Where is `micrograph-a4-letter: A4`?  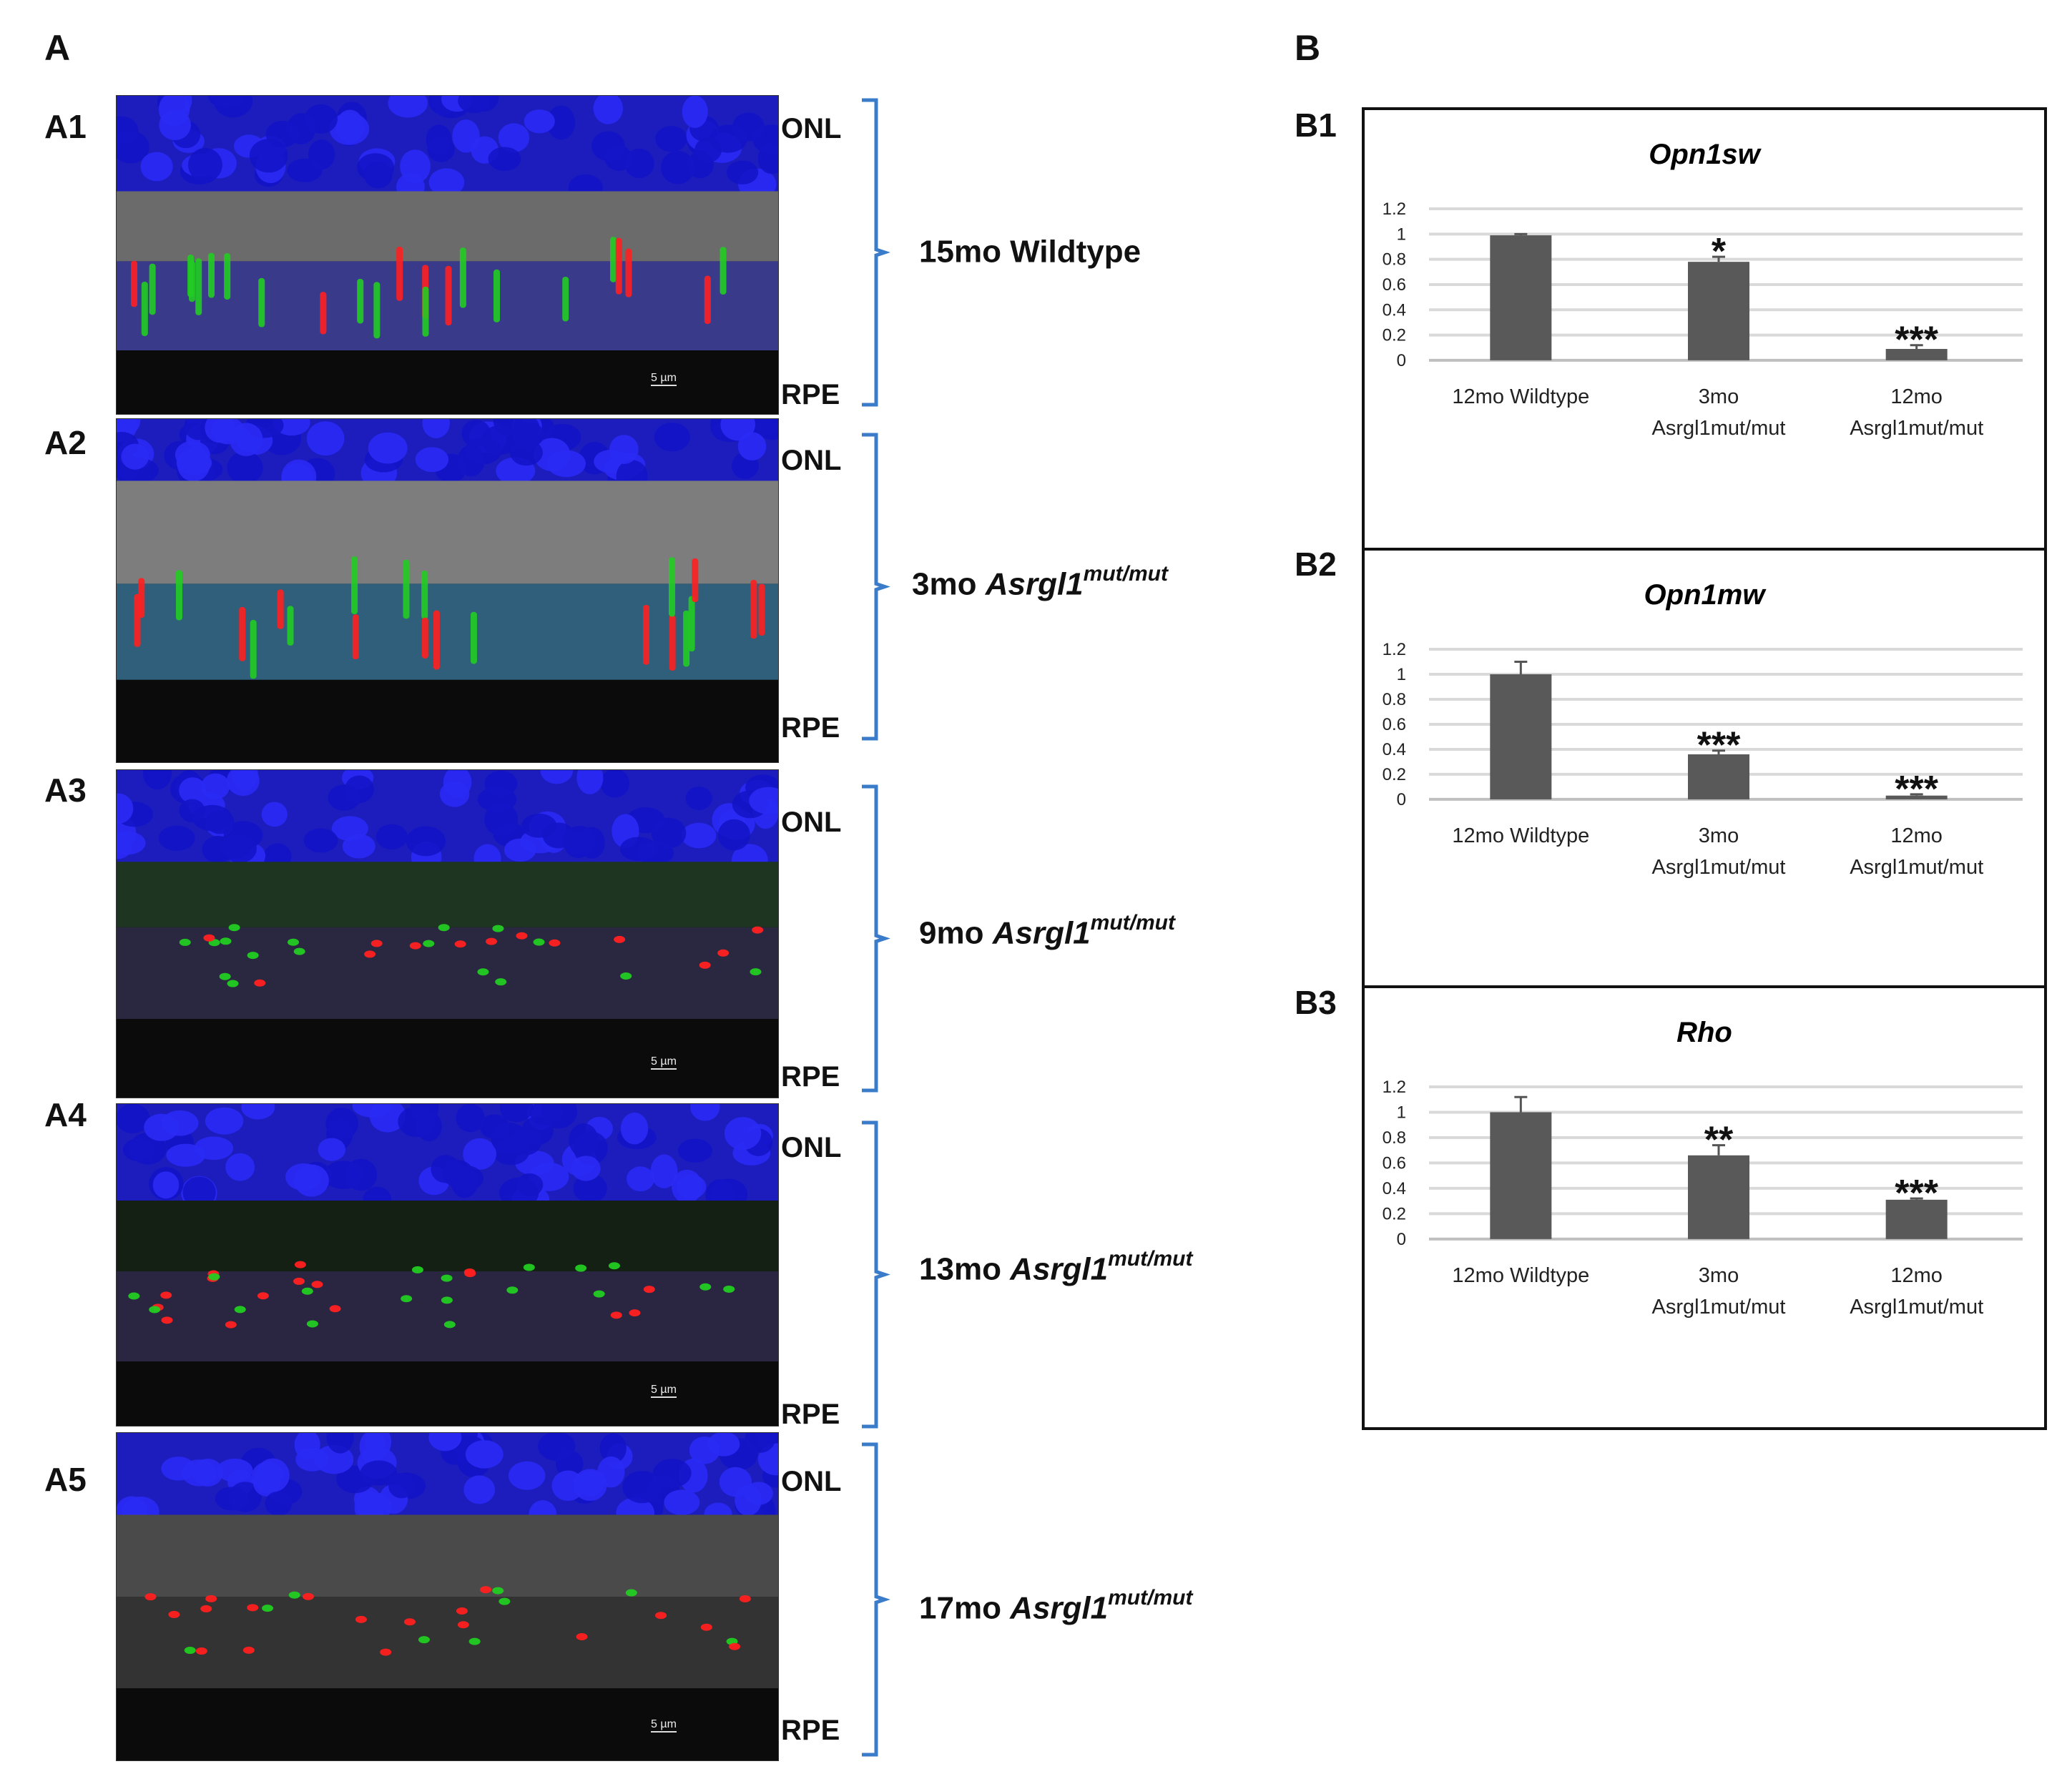 micrograph-a4-letter: A4 is located at coordinates (65, 1114).